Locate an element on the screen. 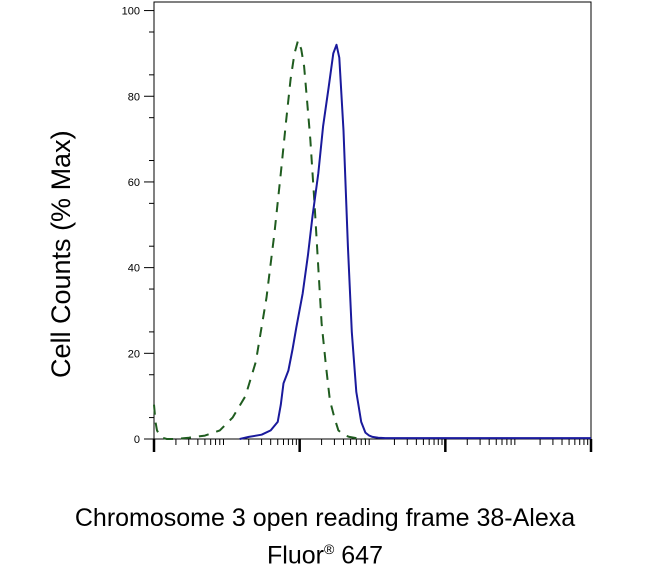 Image resolution: width=650 pixels, height=581 pixels. x-axis-label-line2: Fluor® 647 is located at coordinates (325, 552).